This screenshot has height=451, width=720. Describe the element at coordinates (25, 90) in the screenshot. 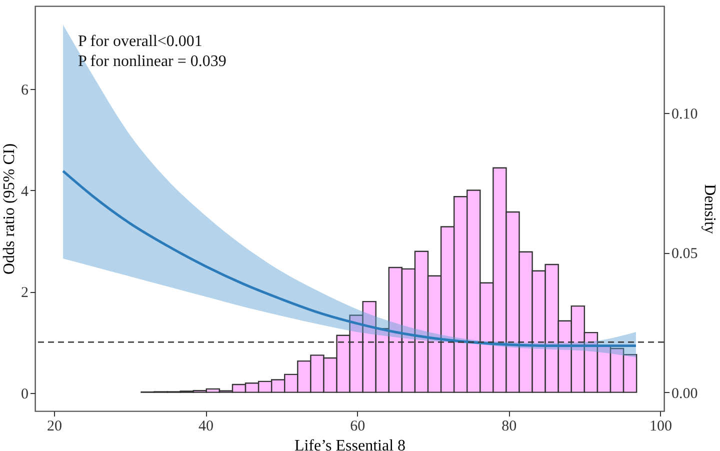

I see `y-tick-label: 6` at that location.